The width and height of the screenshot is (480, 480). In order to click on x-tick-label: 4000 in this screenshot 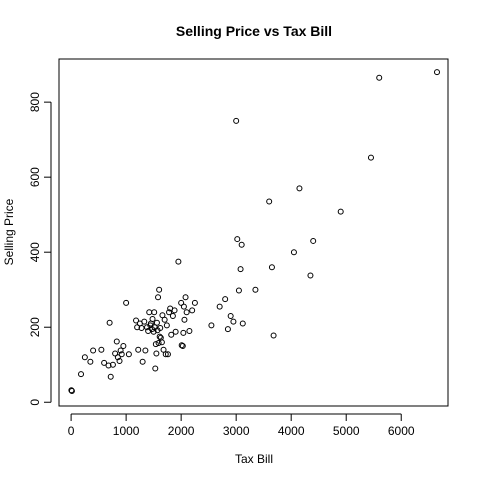, I will do `click(291, 431)`.